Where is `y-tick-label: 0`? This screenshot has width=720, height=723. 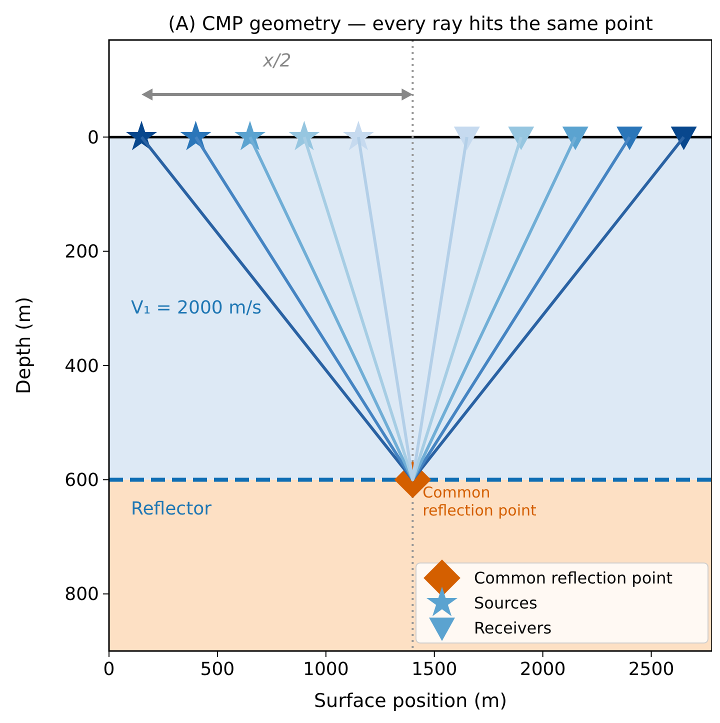 y-tick-label: 0 is located at coordinates (93, 137).